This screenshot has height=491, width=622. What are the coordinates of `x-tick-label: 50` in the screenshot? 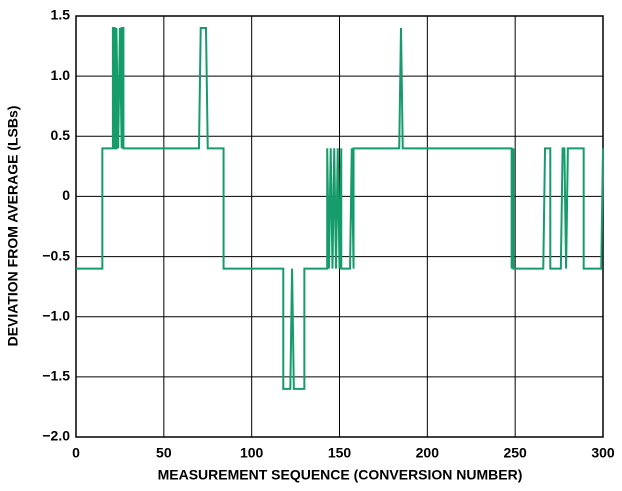 It's located at (164, 453).